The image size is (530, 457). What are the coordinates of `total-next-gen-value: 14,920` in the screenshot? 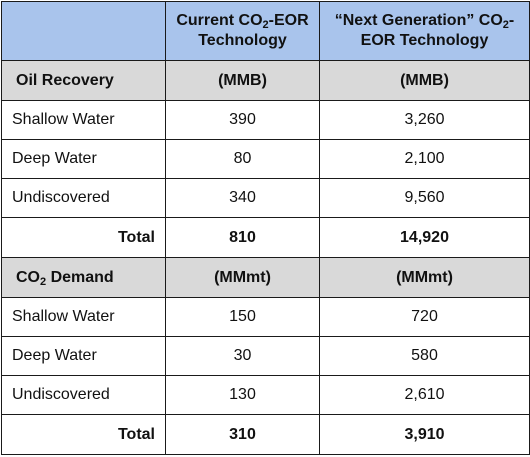 It's located at (424, 237).